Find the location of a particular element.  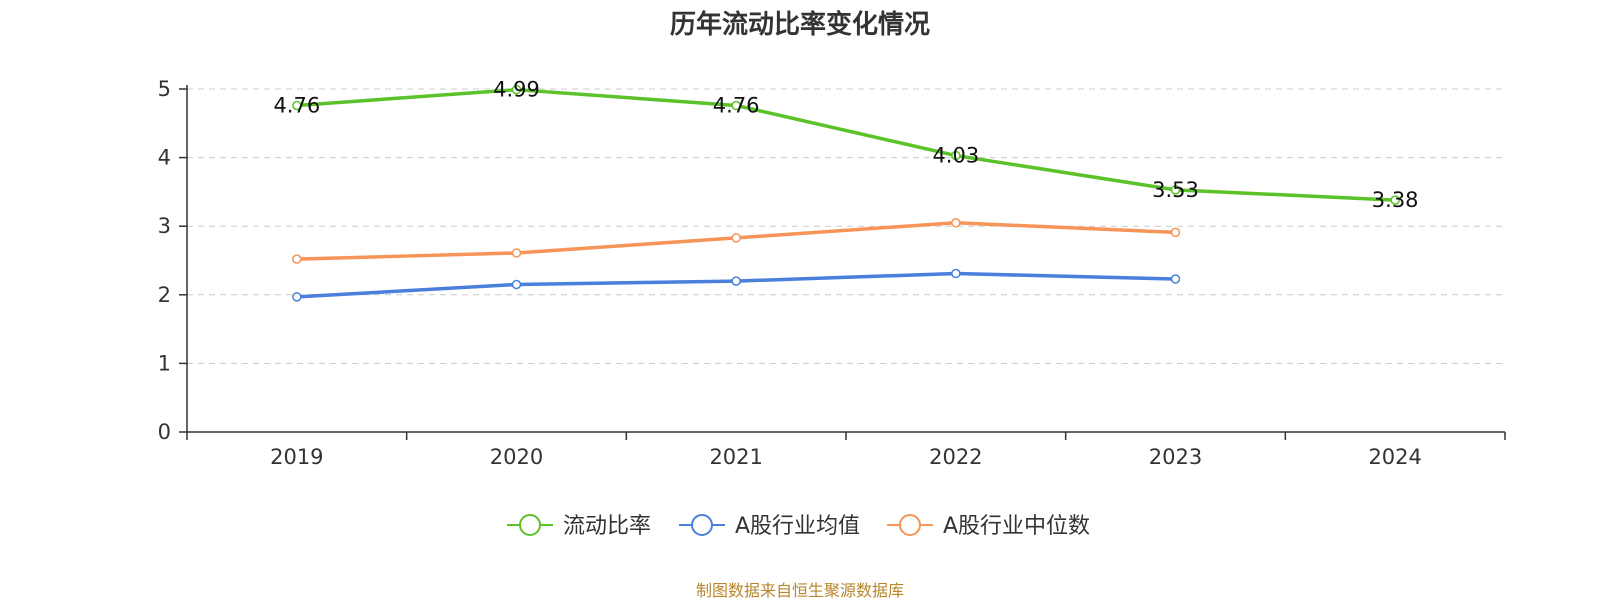

legend-item: 流动比率 is located at coordinates (579, 526).